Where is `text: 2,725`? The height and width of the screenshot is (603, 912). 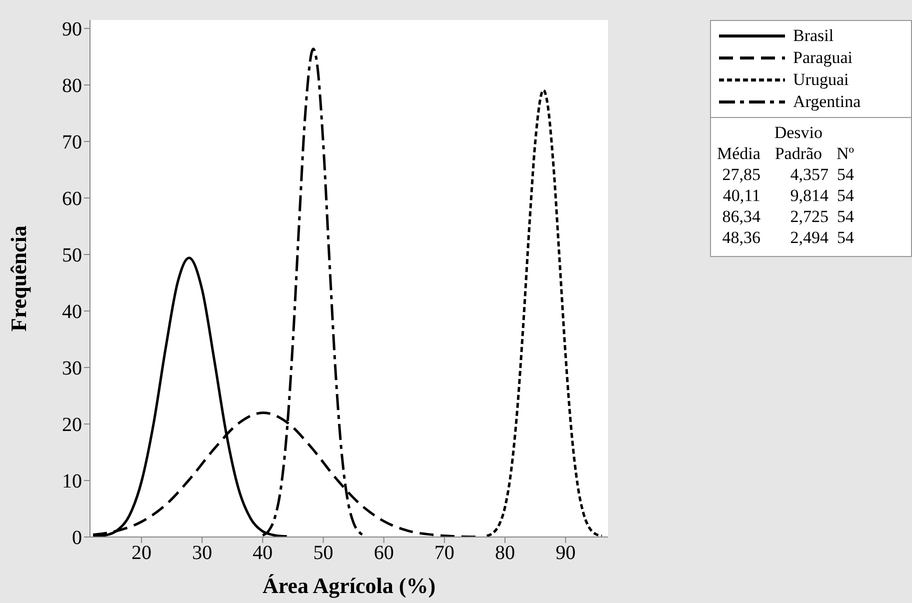
text: 2,725 is located at coordinates (809, 216).